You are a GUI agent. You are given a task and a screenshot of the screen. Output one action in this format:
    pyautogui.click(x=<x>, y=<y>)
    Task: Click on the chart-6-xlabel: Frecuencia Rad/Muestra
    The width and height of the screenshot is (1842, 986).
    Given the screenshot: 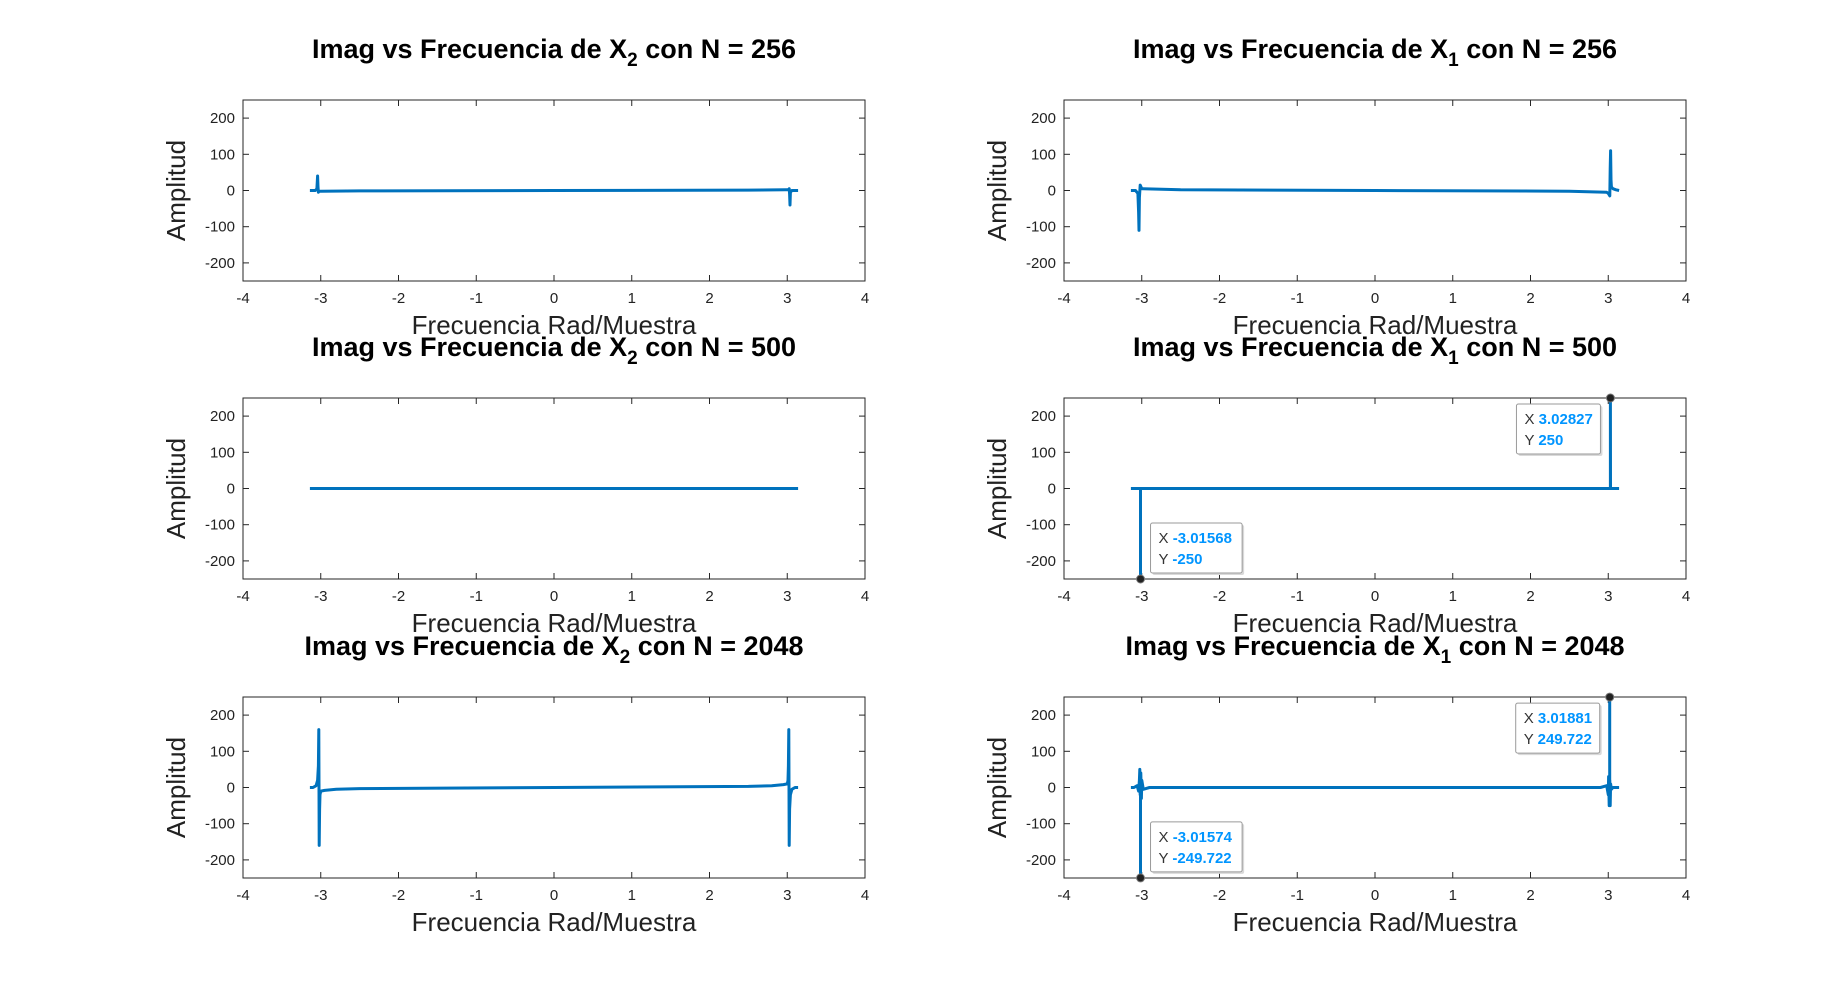 What is the action you would take?
    pyautogui.click(x=1375, y=922)
    